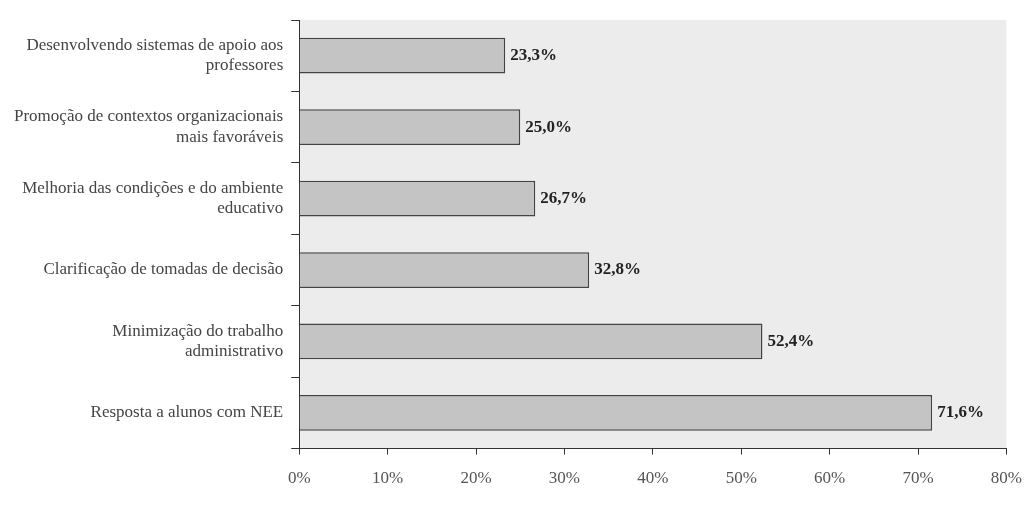 The width and height of the screenshot is (1036, 509). Describe the element at coordinates (564, 197) in the screenshot. I see `data-label: 26,7%` at that location.